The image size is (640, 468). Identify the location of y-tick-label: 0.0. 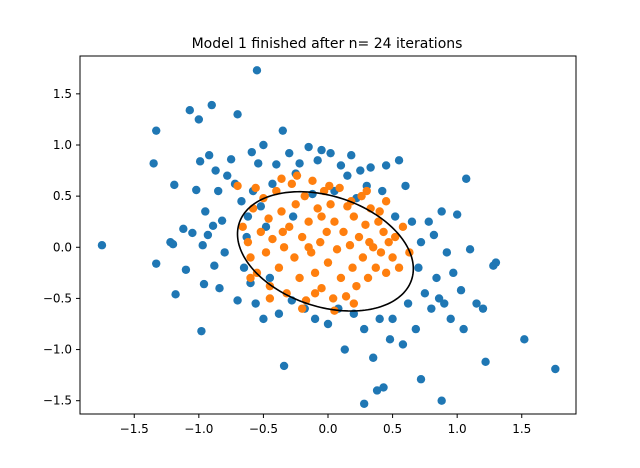
(62, 247).